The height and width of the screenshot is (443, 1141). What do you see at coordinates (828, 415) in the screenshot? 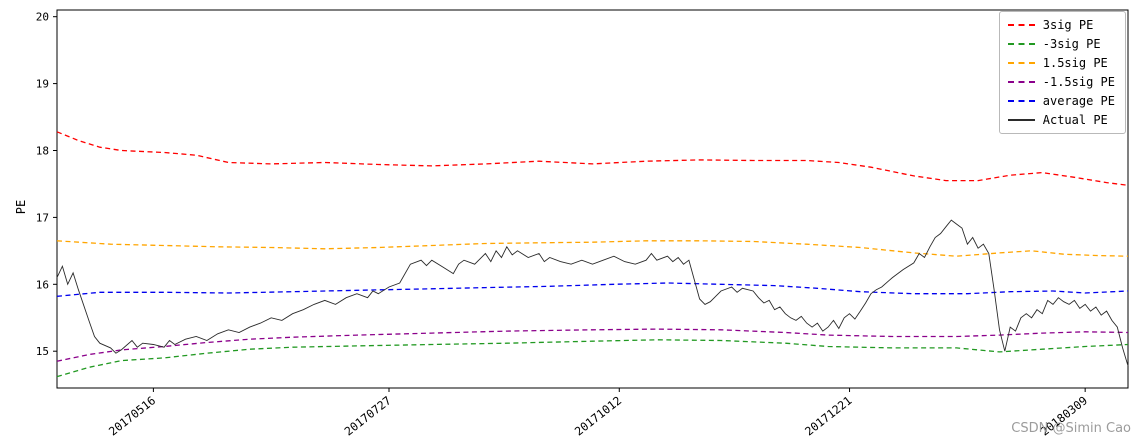
I see `x-tick-label: 20171221` at bounding box center [828, 415].